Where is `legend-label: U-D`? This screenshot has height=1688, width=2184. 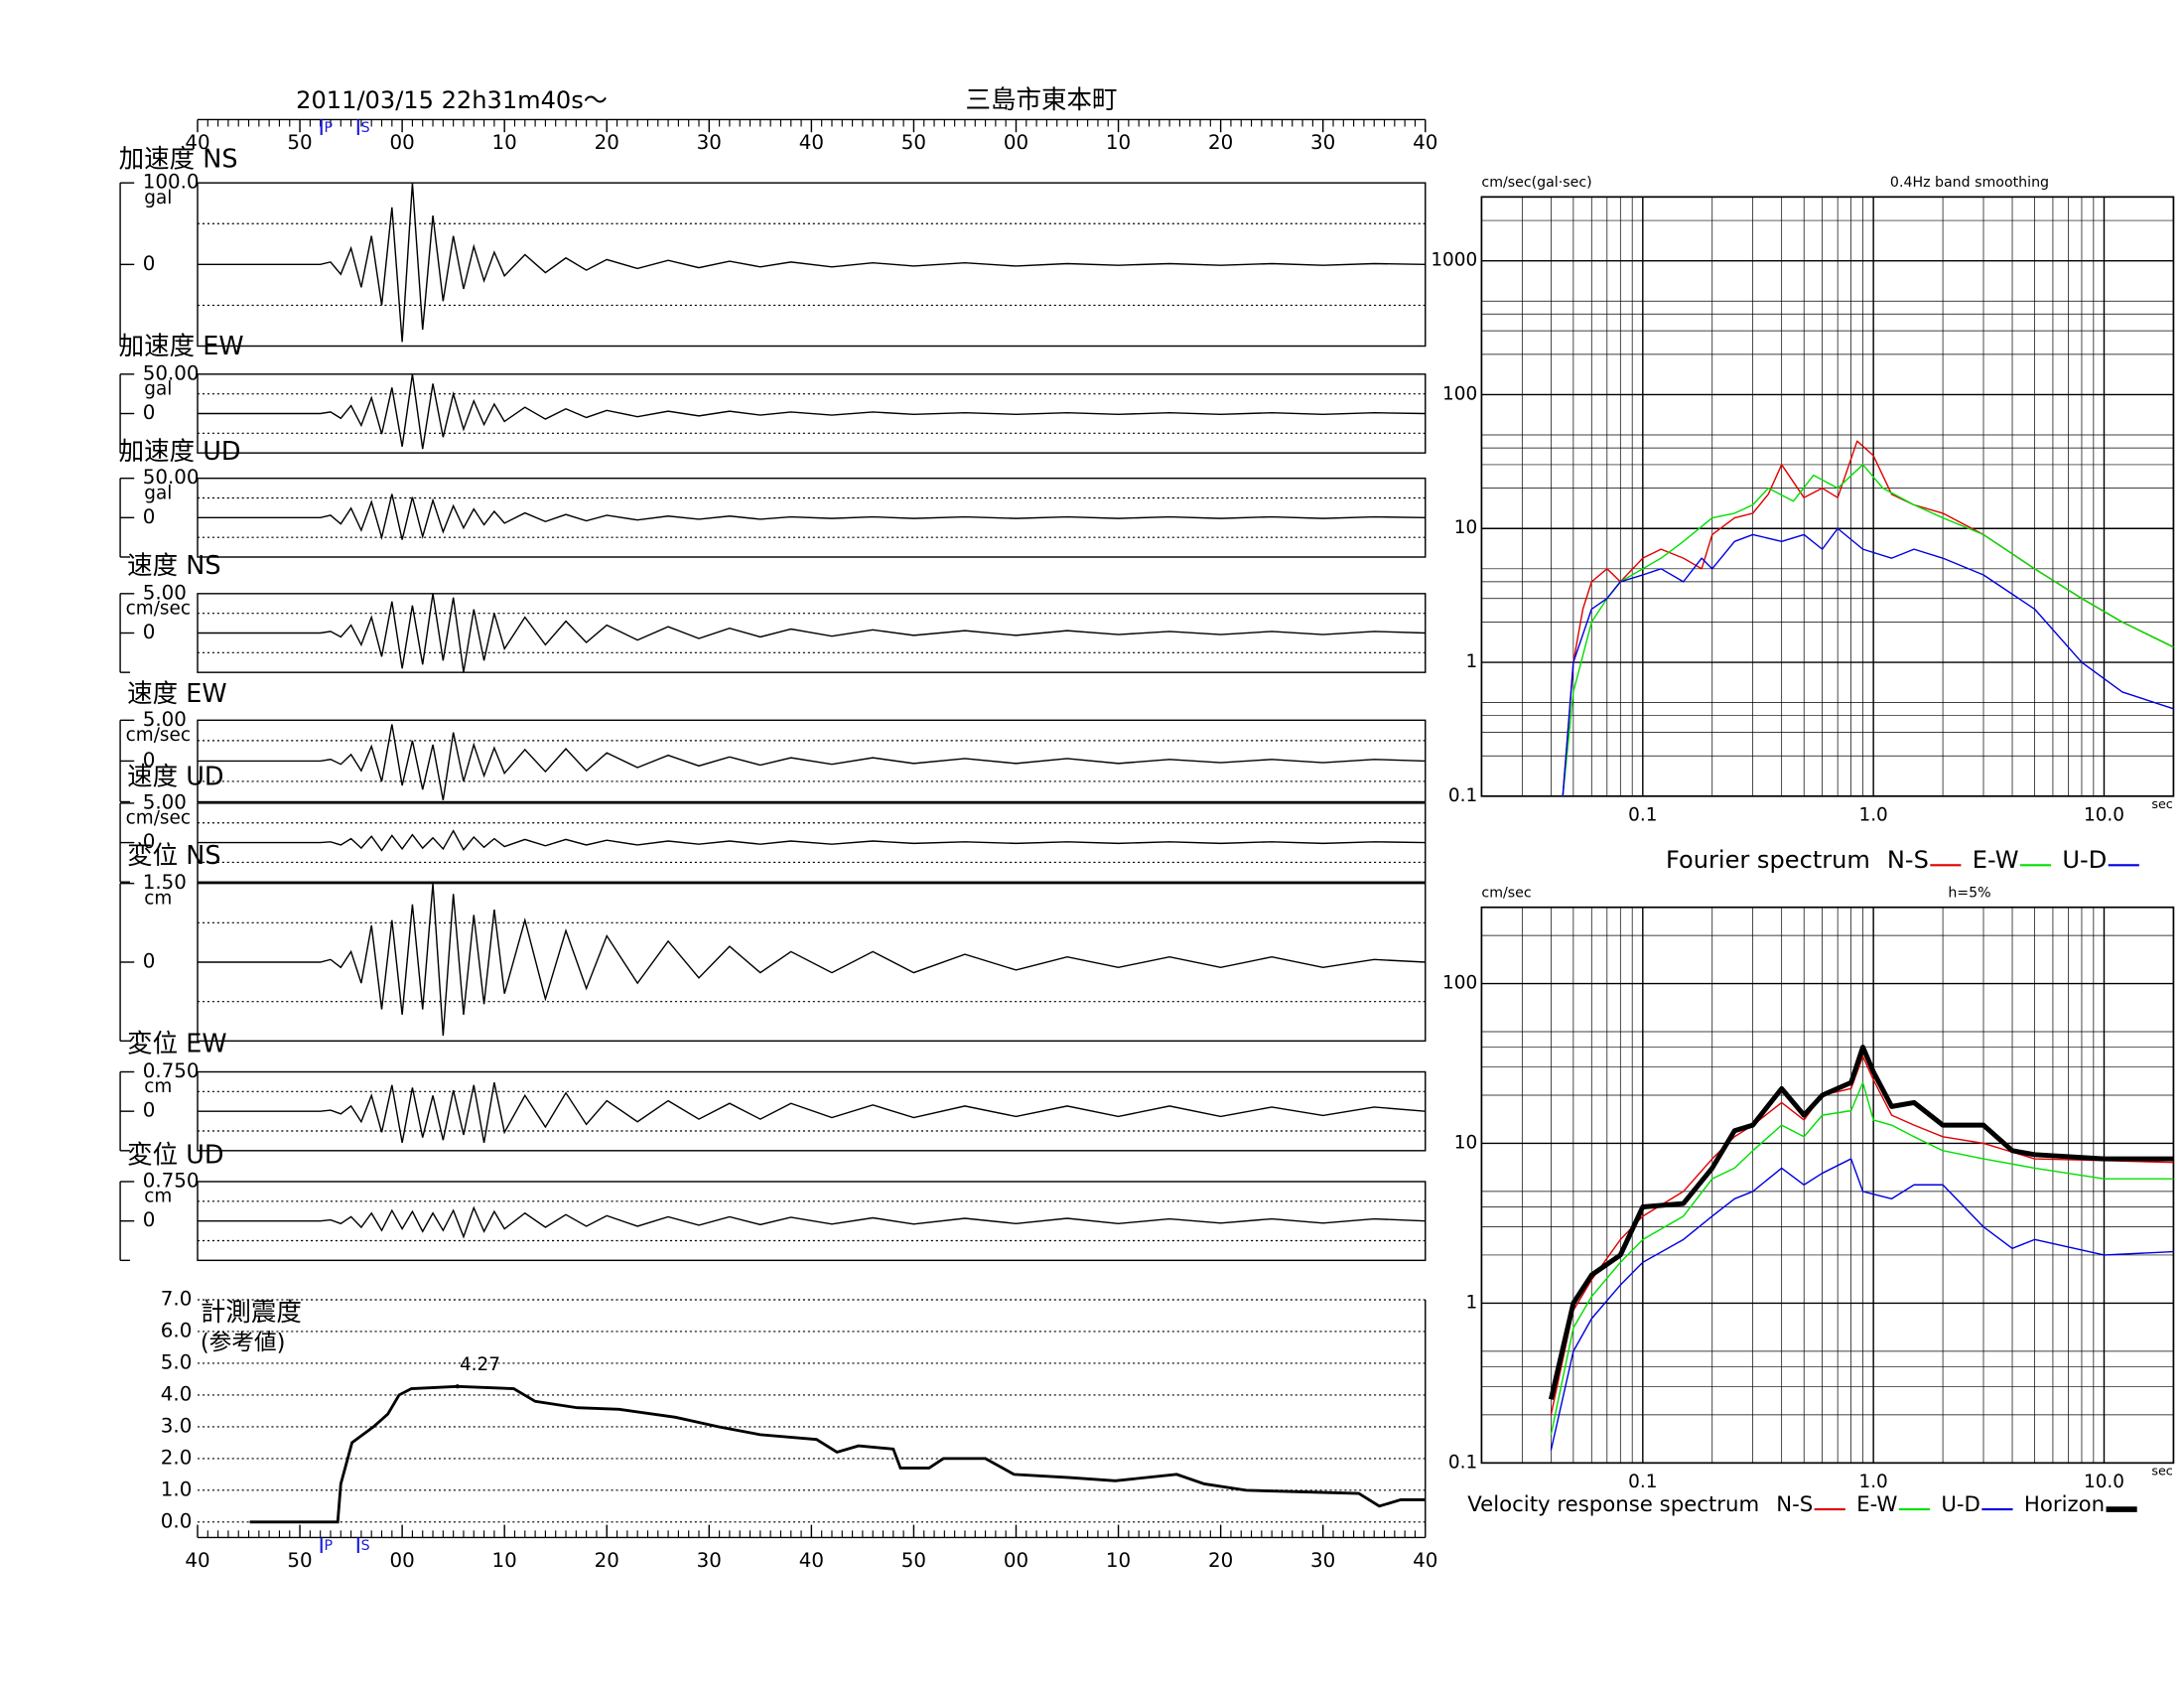 legend-label: U-D is located at coordinates (2084, 860).